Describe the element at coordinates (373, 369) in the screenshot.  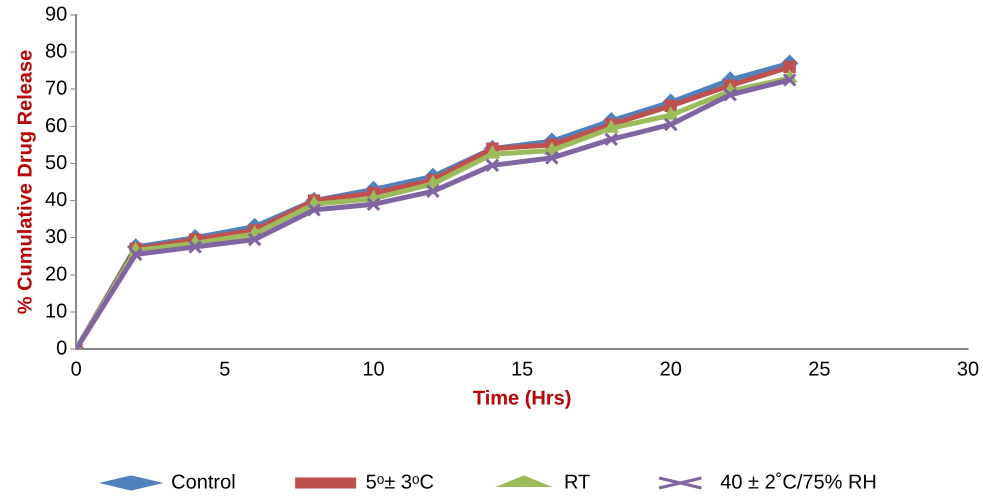
I see `x-tick-label: 10` at that location.